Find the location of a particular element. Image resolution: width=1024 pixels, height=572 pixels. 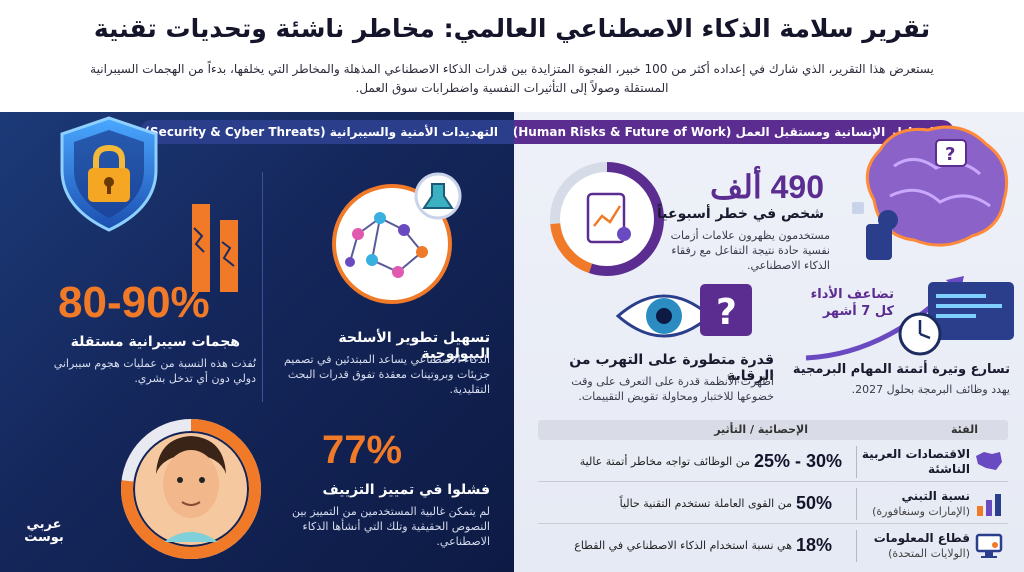

automation-icon is located at coordinates (909, 318).